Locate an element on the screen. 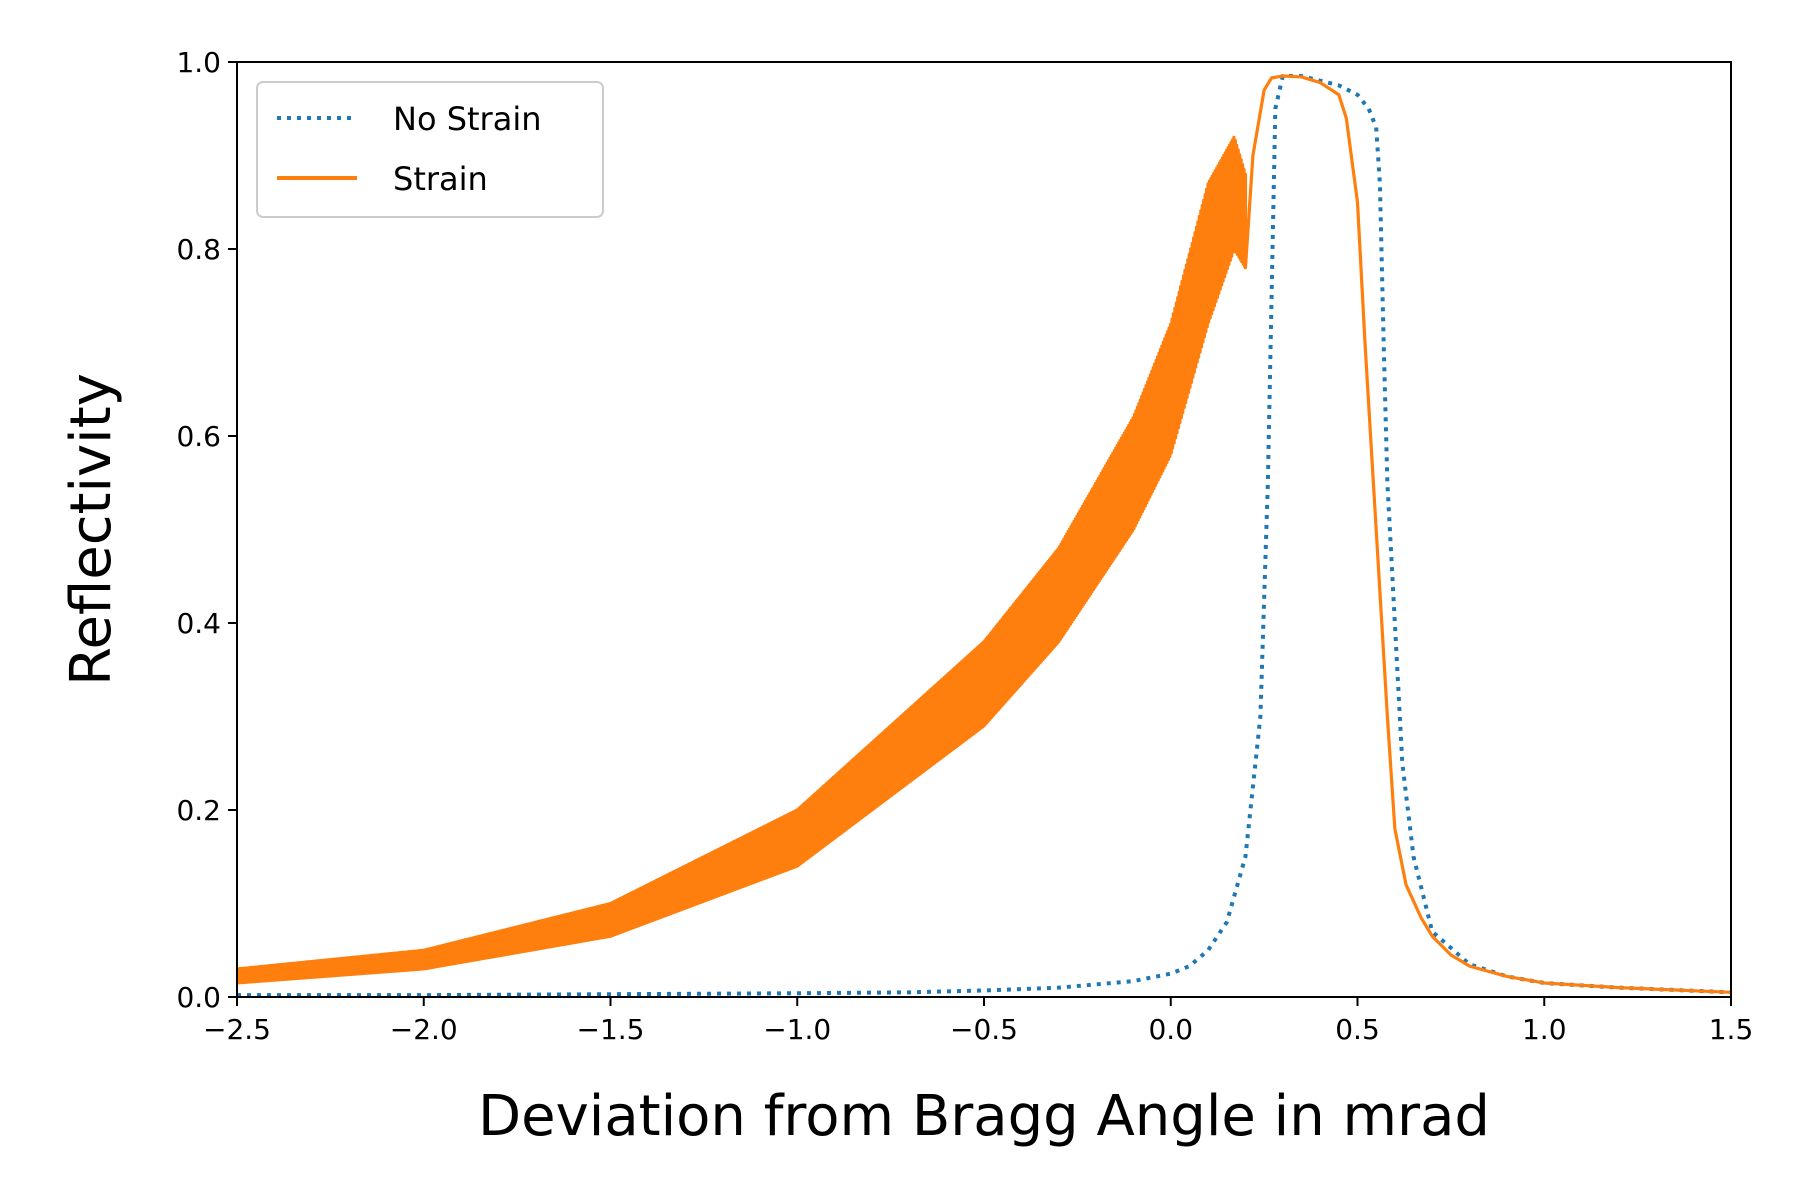  x-tick-label: −2.5 is located at coordinates (237, 1029).